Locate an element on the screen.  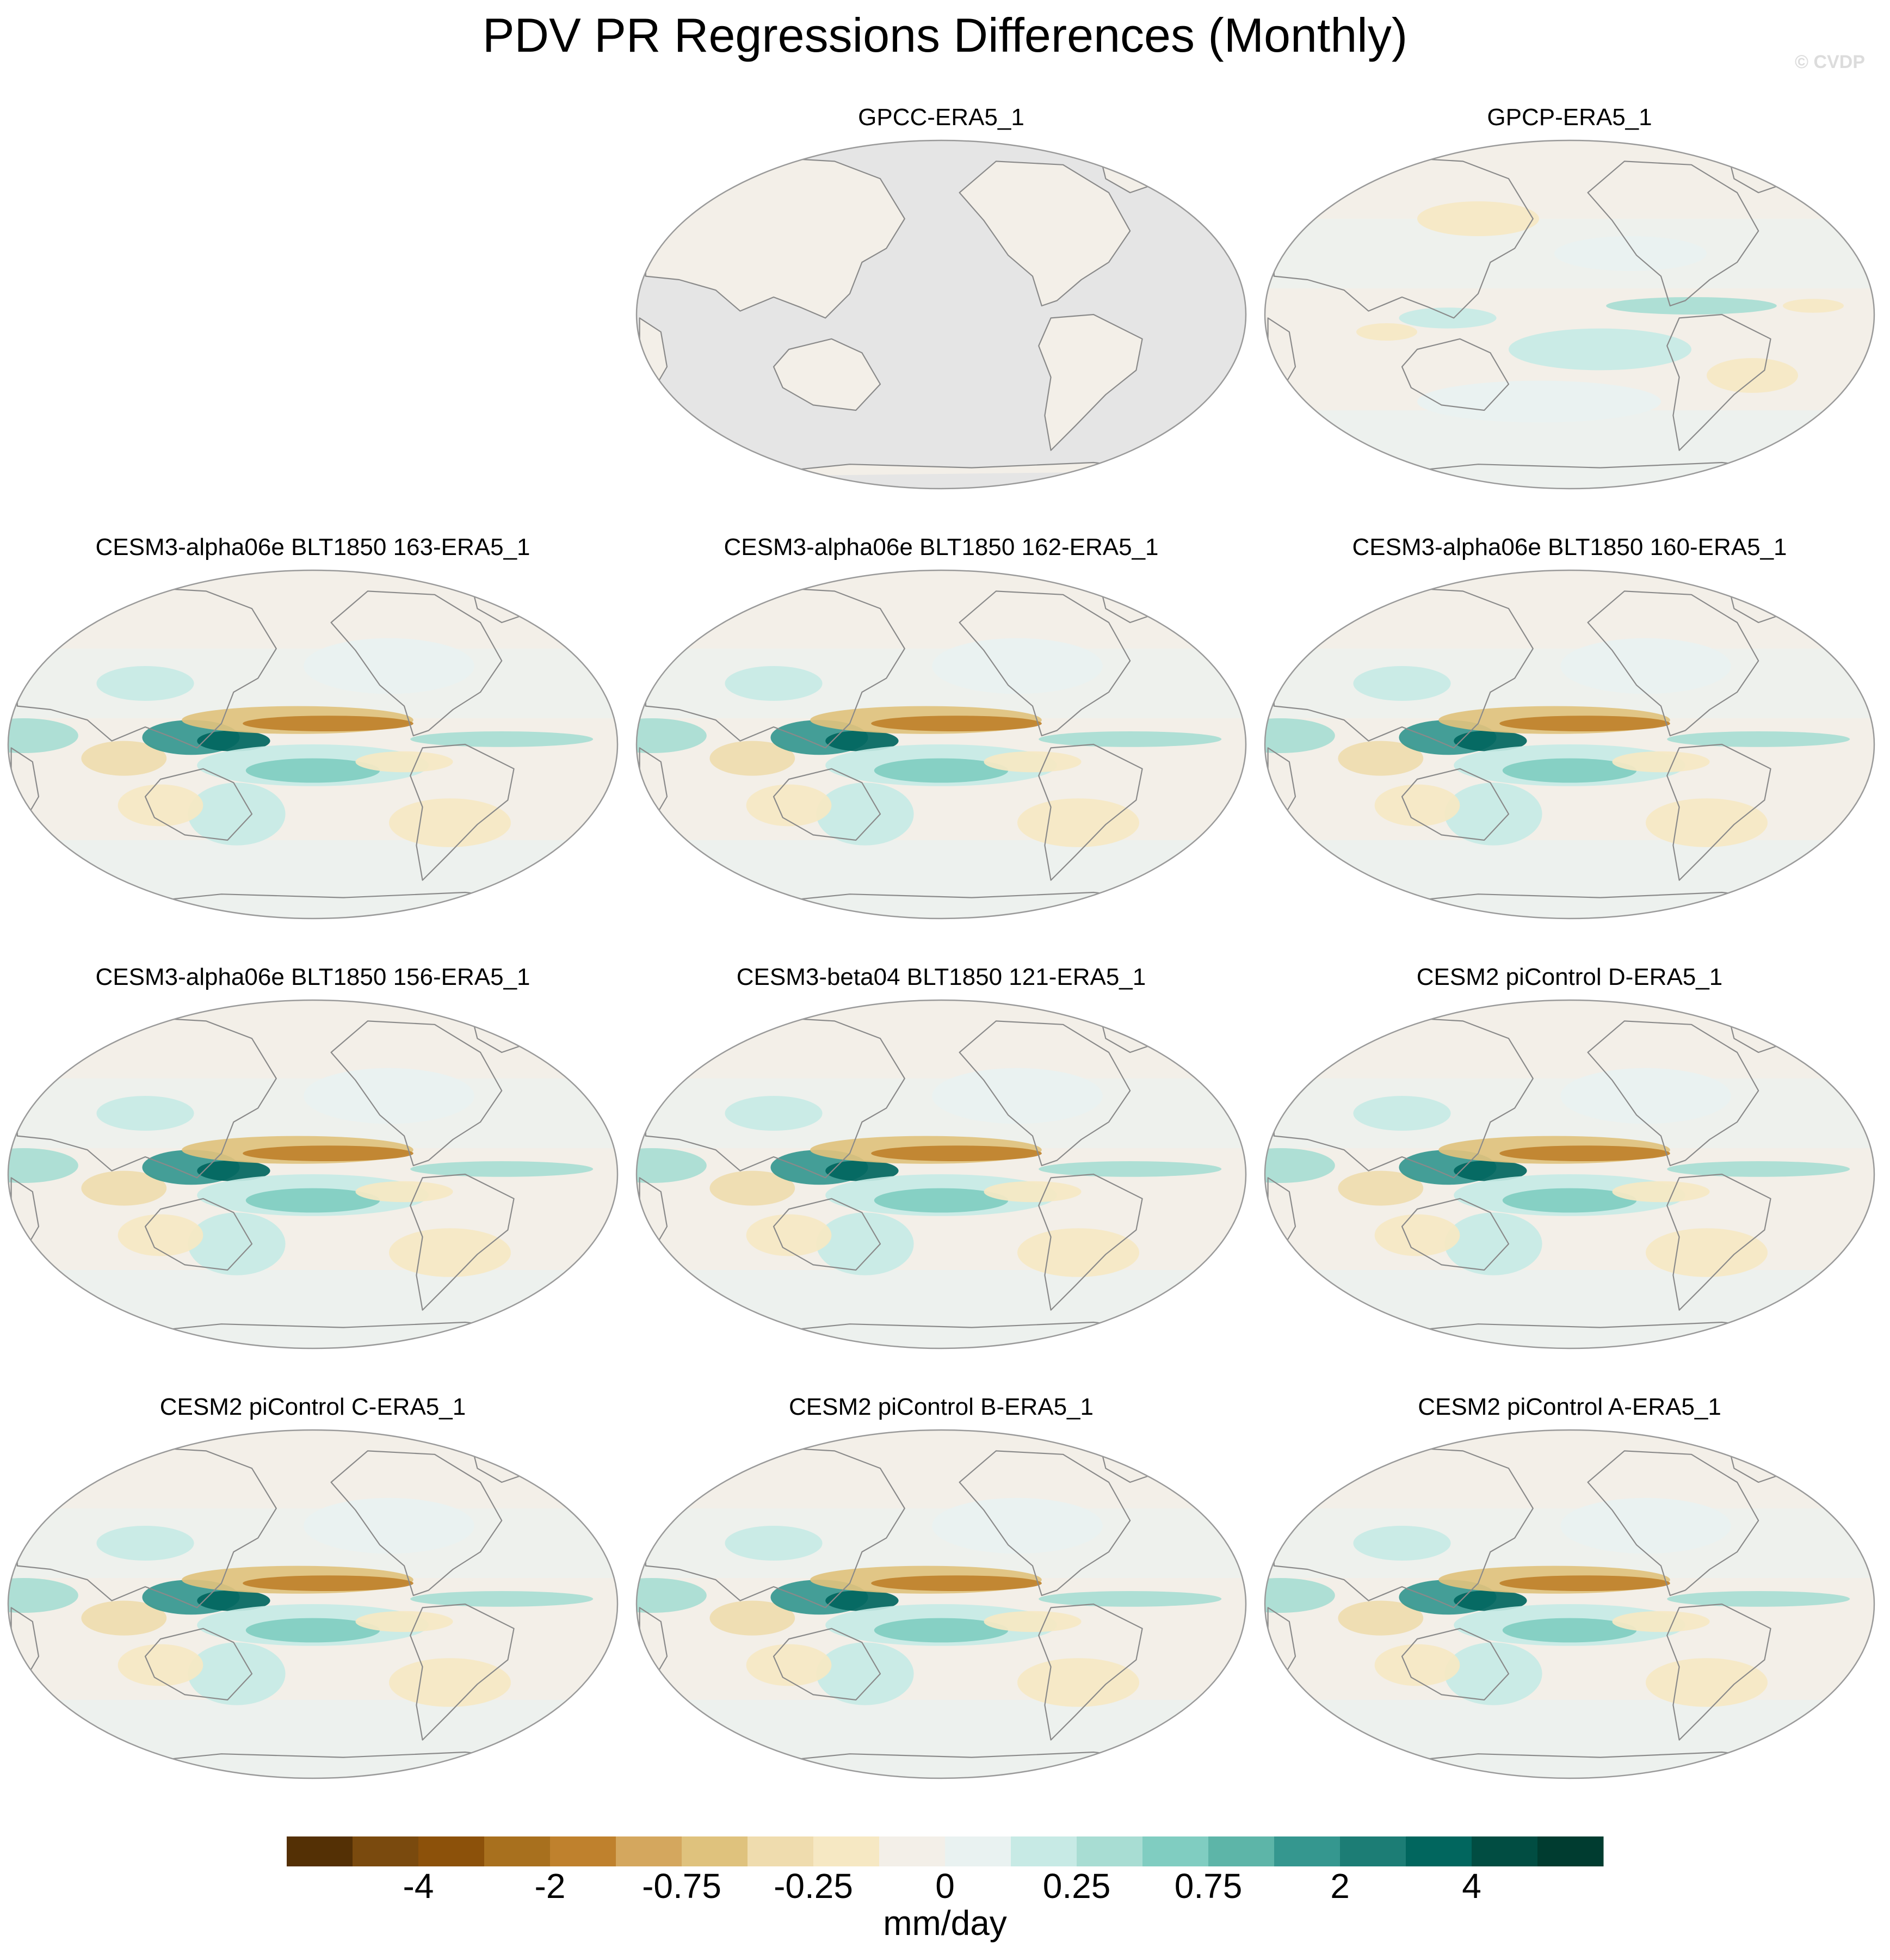
panel-title: CESM2 piControl C-ERA5_1 is located at coordinates (313, 1407).